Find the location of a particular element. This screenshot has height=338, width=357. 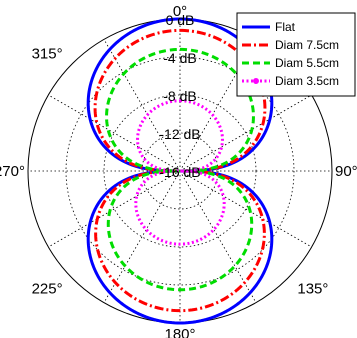

angle-label-225: 225° is located at coordinates (47, 288).